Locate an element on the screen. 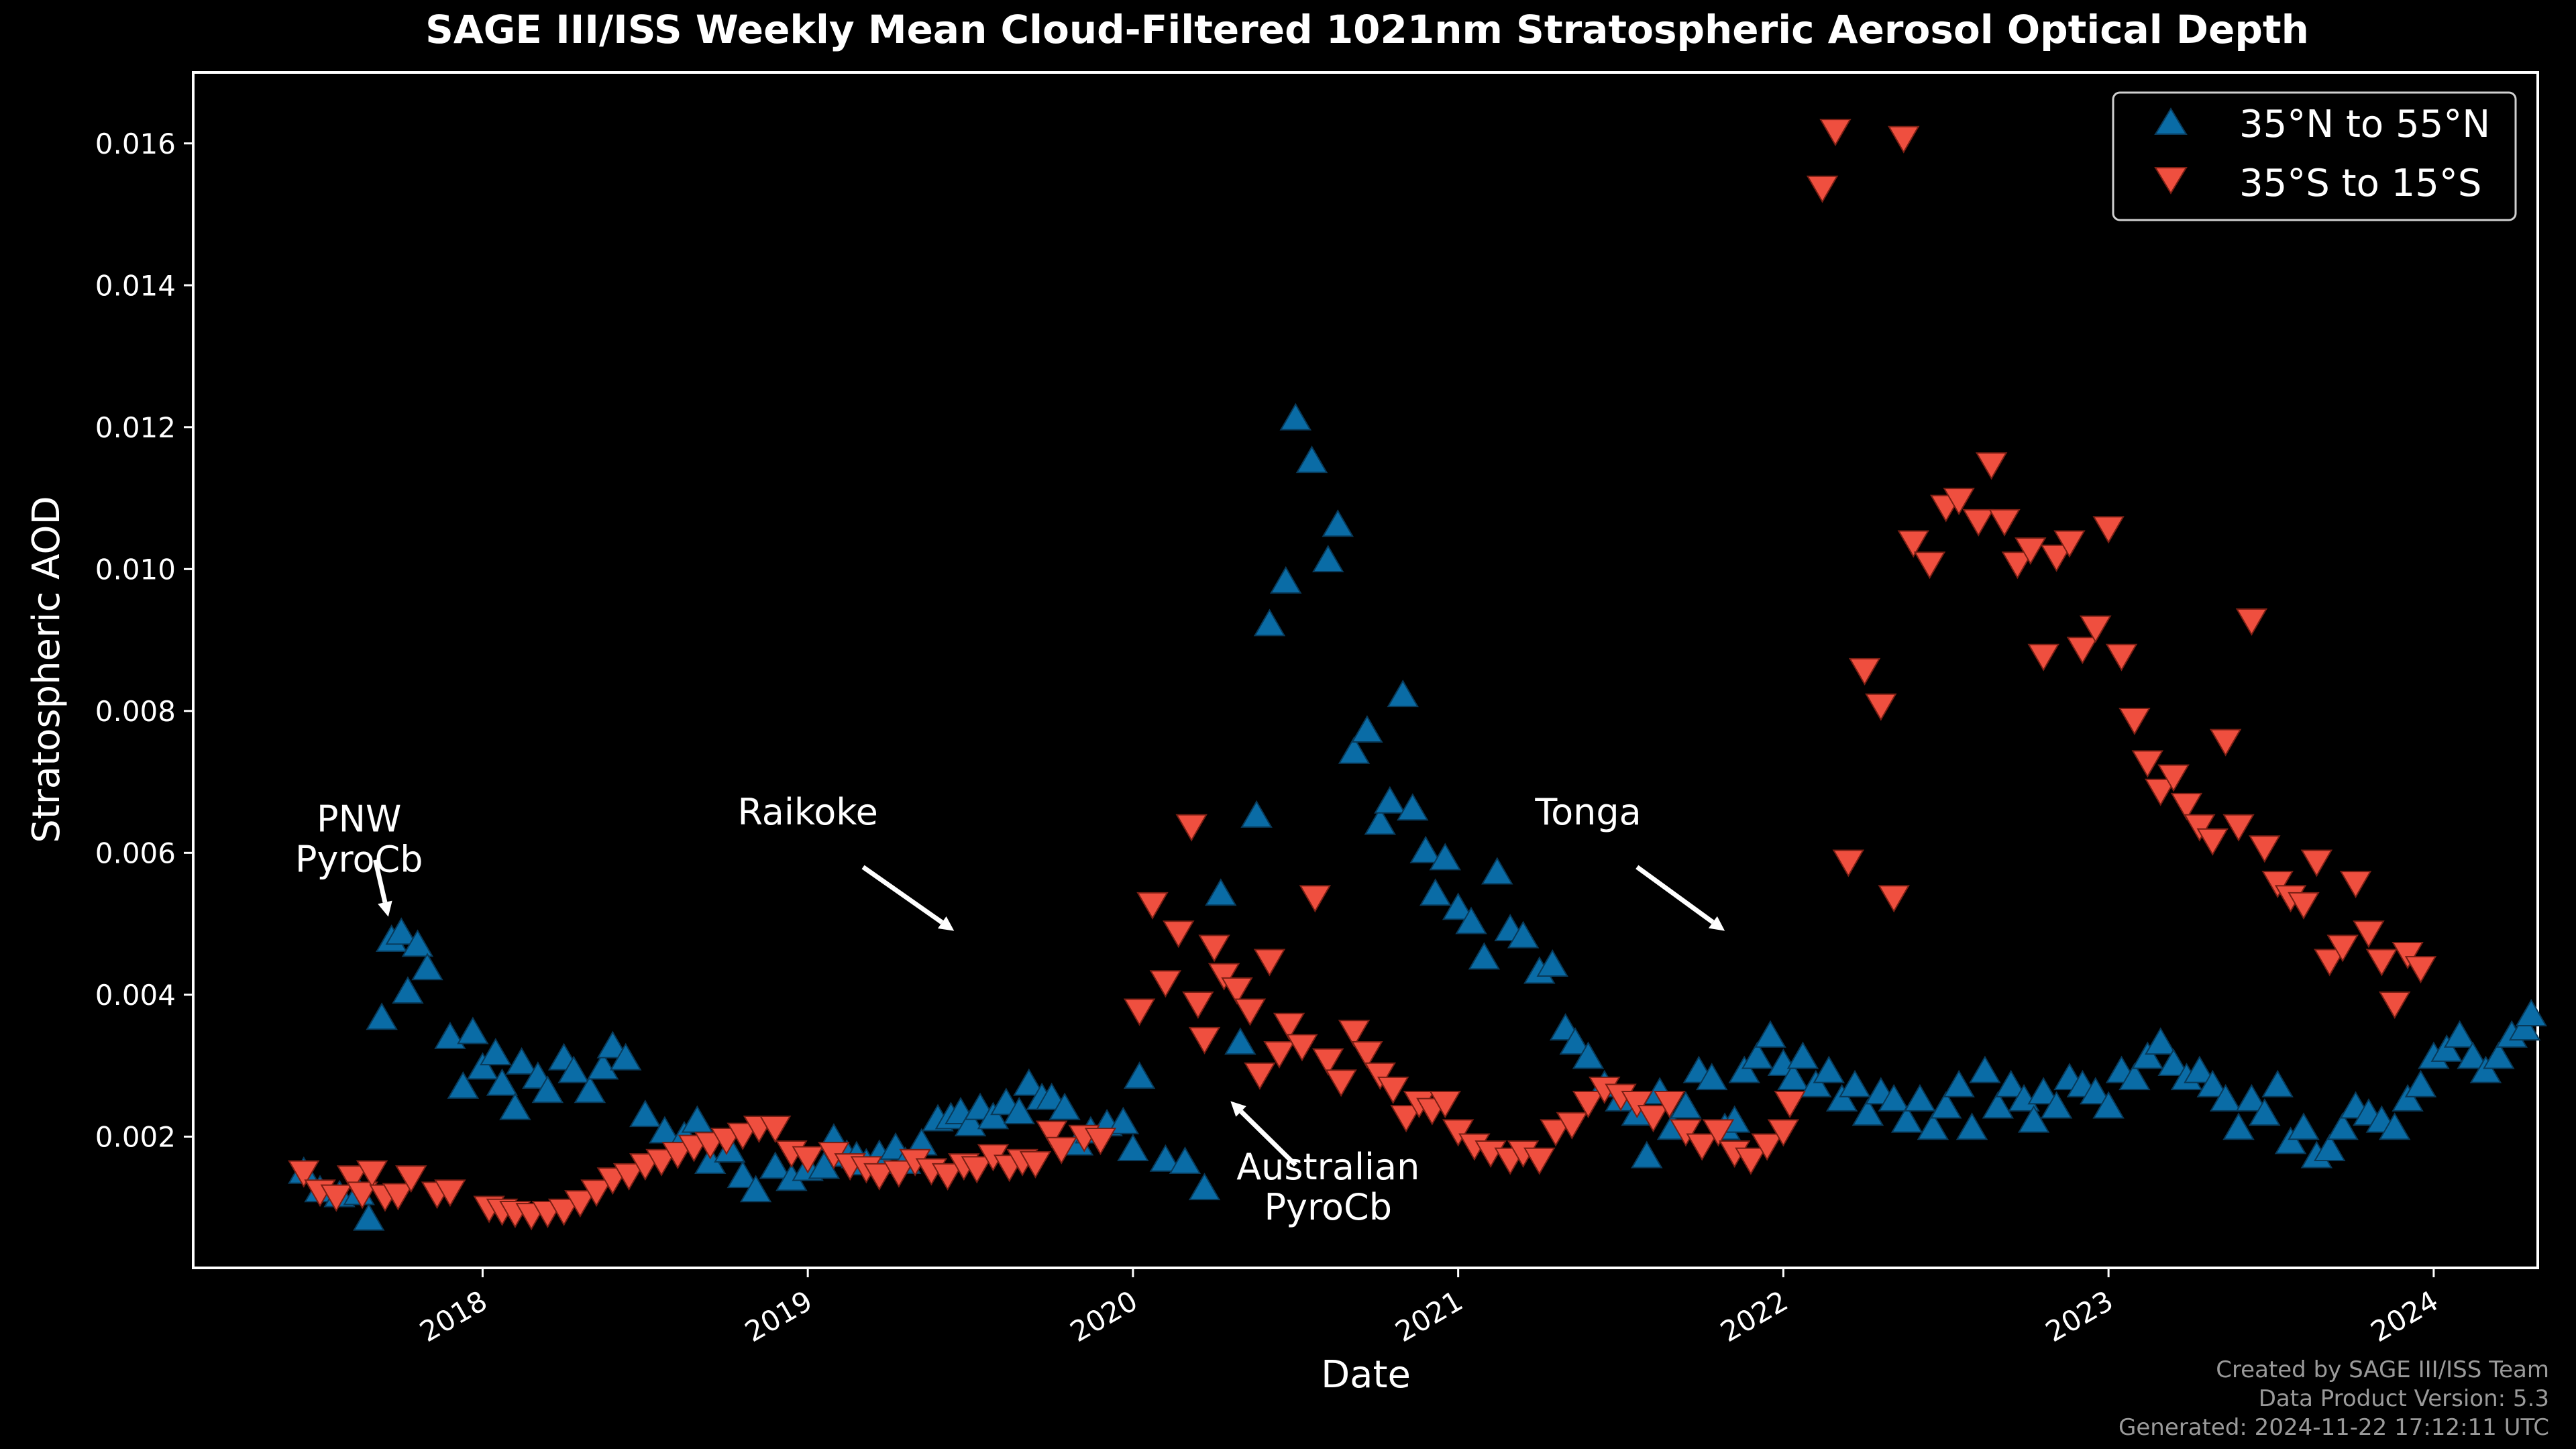 This screenshot has height=1449, width=2576. y-tick-label: 0.010 is located at coordinates (135, 569).